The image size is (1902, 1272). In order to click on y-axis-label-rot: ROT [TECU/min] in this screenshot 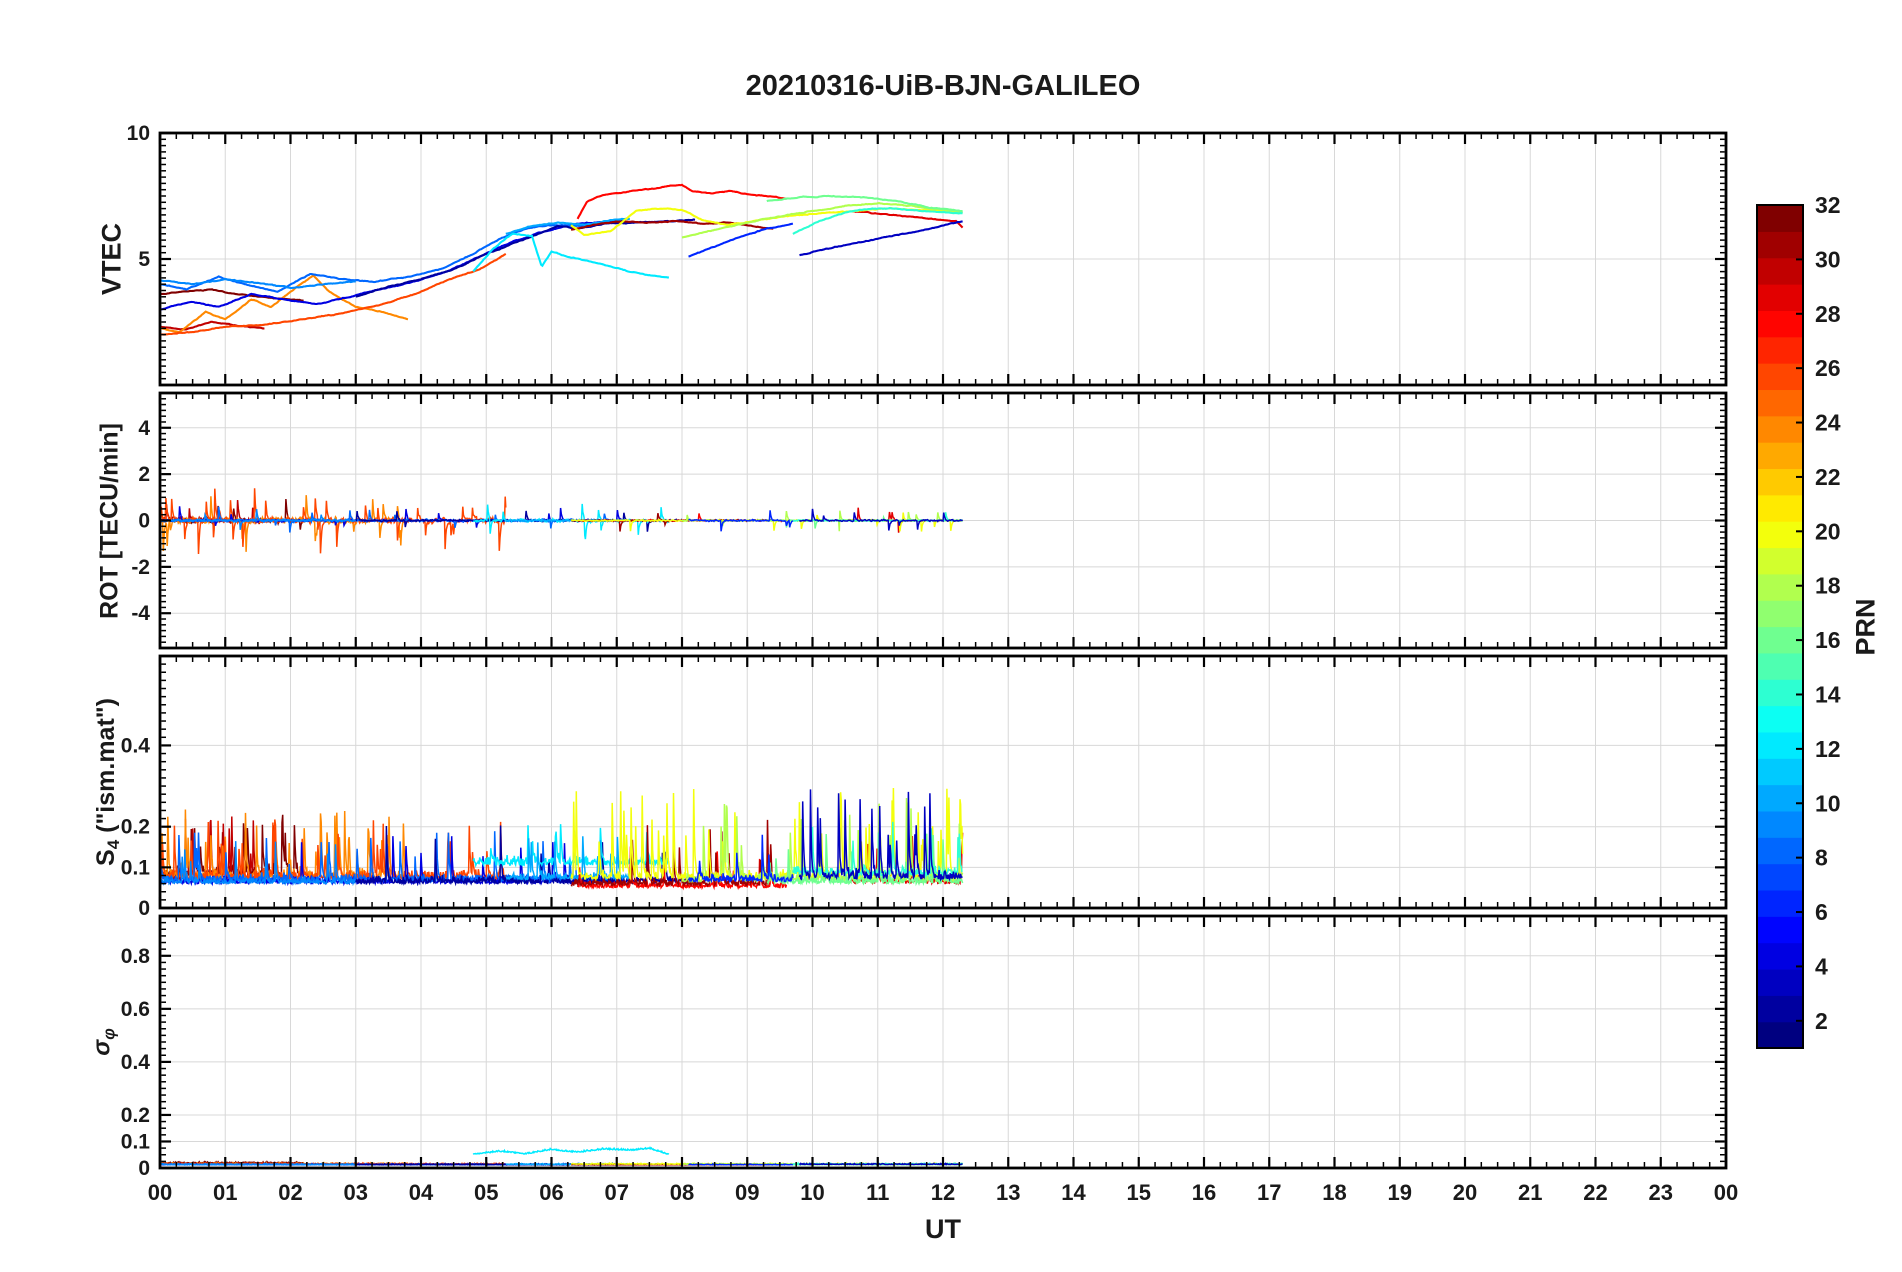, I will do `click(109, 520)`.